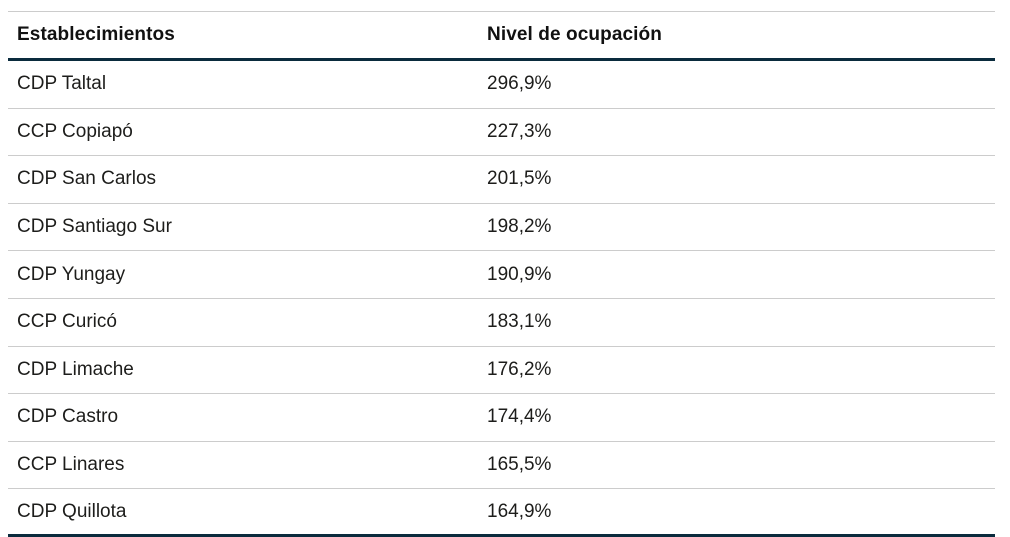 This screenshot has width=1010, height=537. I want to click on table-row: CCP Copiapó 227,3%, so click(501, 133).